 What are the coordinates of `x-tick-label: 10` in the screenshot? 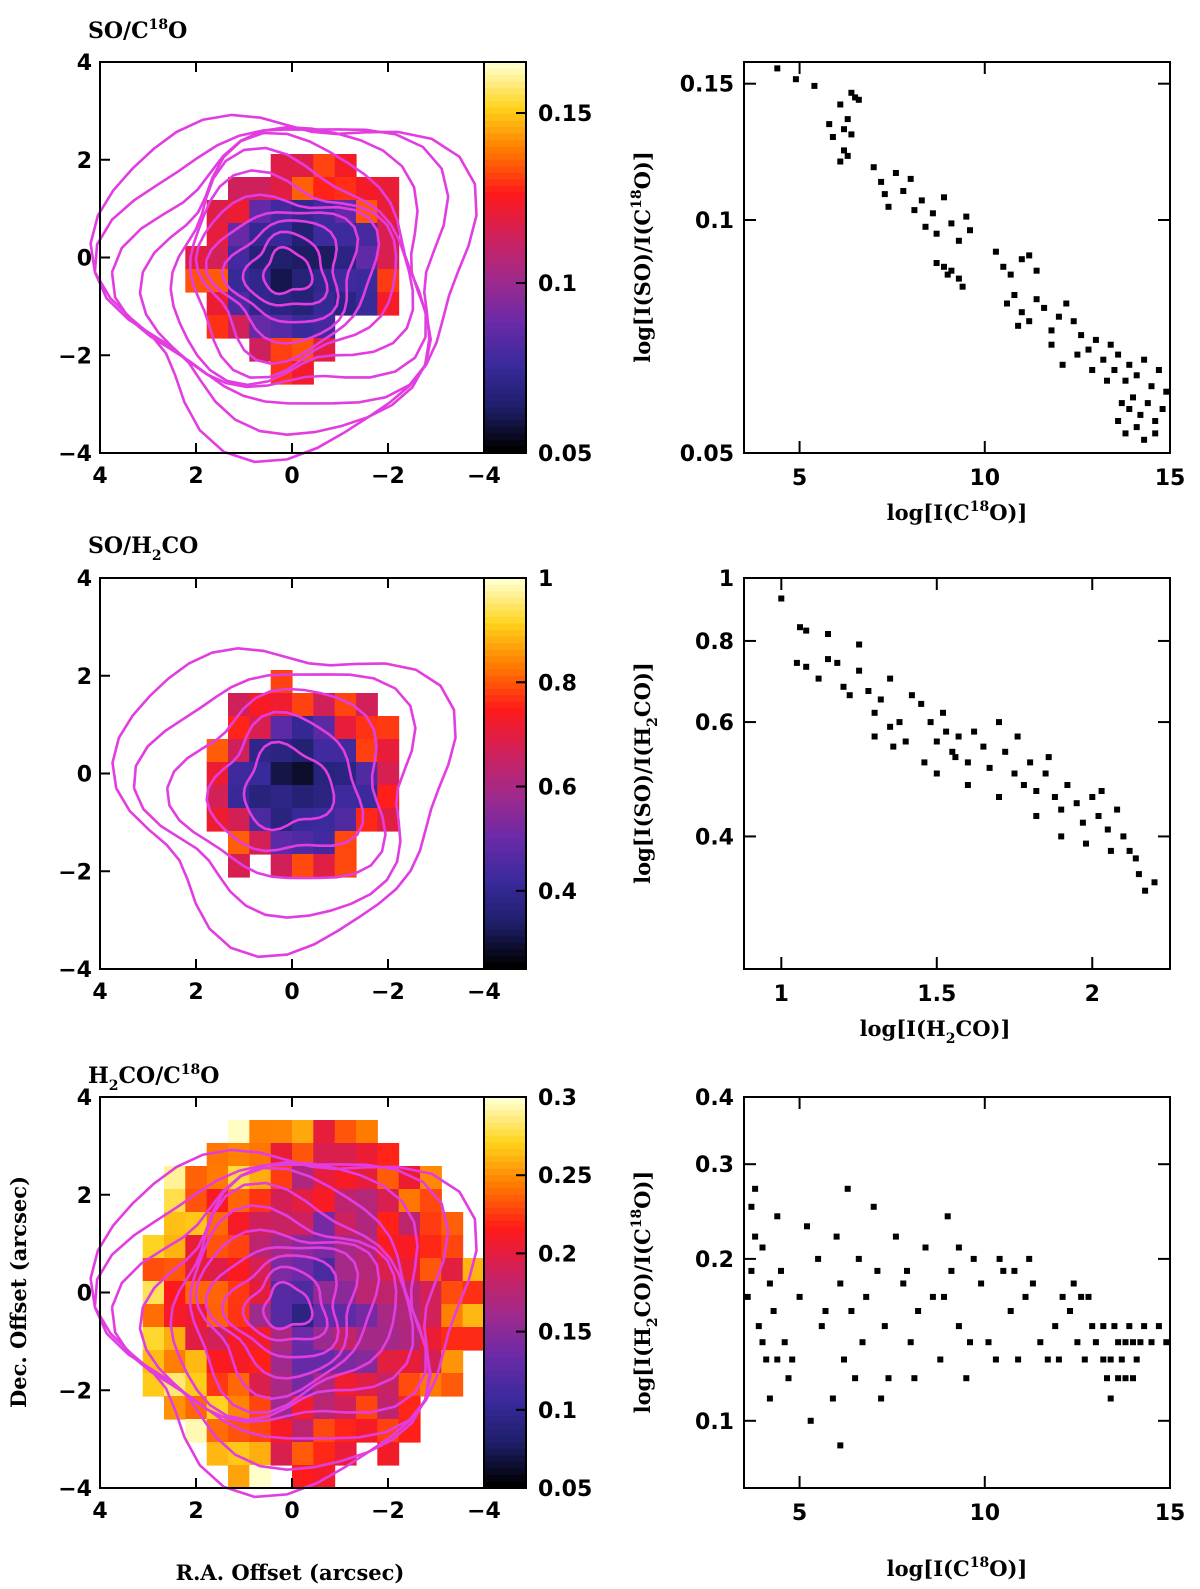 It's located at (984, 1513).